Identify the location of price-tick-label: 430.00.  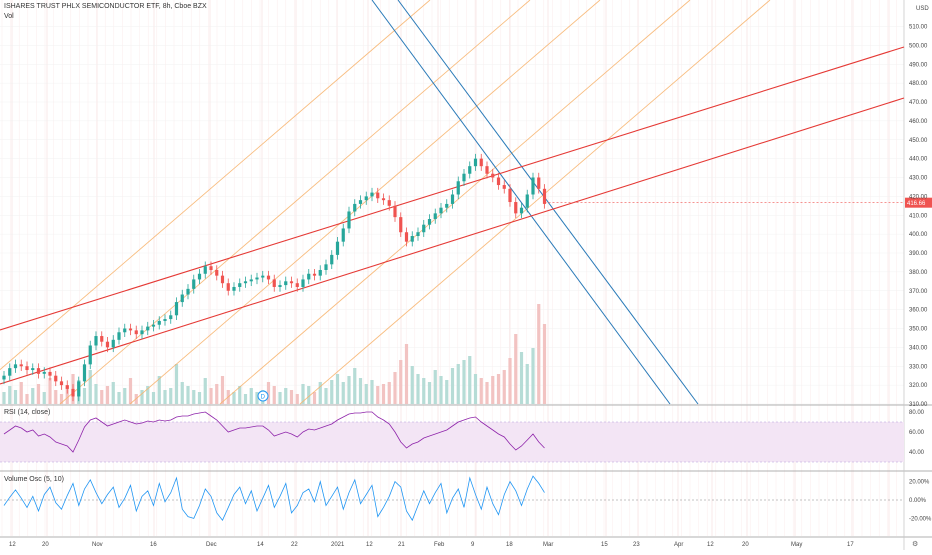
(918, 179).